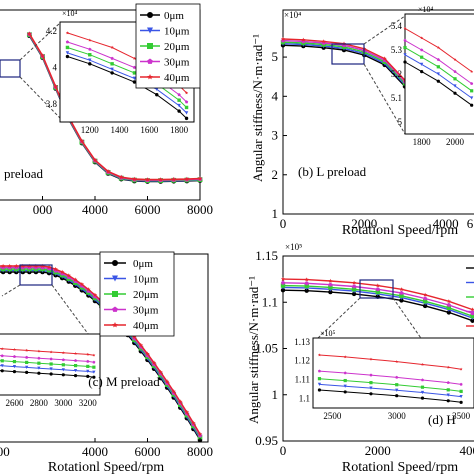  What do you see at coordinates (95, 451) in the screenshot?
I see `panel-c-x-tick-label: 4000` at bounding box center [95, 451].